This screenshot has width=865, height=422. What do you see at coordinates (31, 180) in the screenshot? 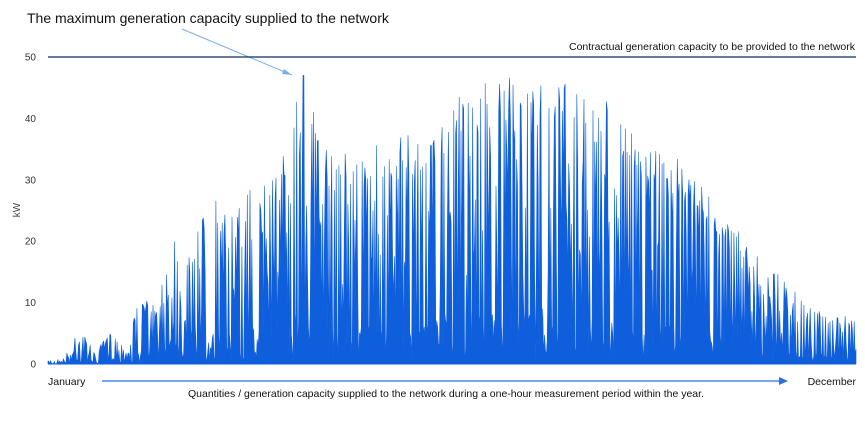
I see `y-tick-label: 30` at bounding box center [31, 180].